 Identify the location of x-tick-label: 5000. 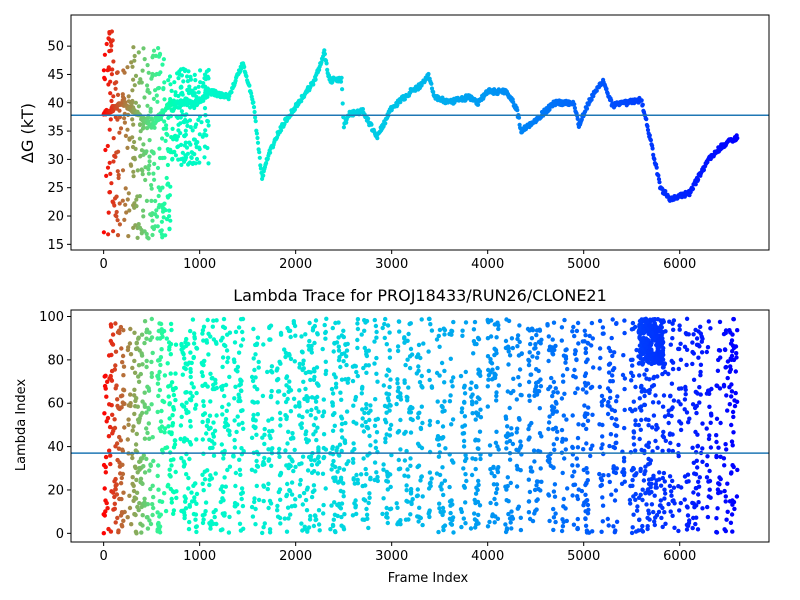
(583, 264).